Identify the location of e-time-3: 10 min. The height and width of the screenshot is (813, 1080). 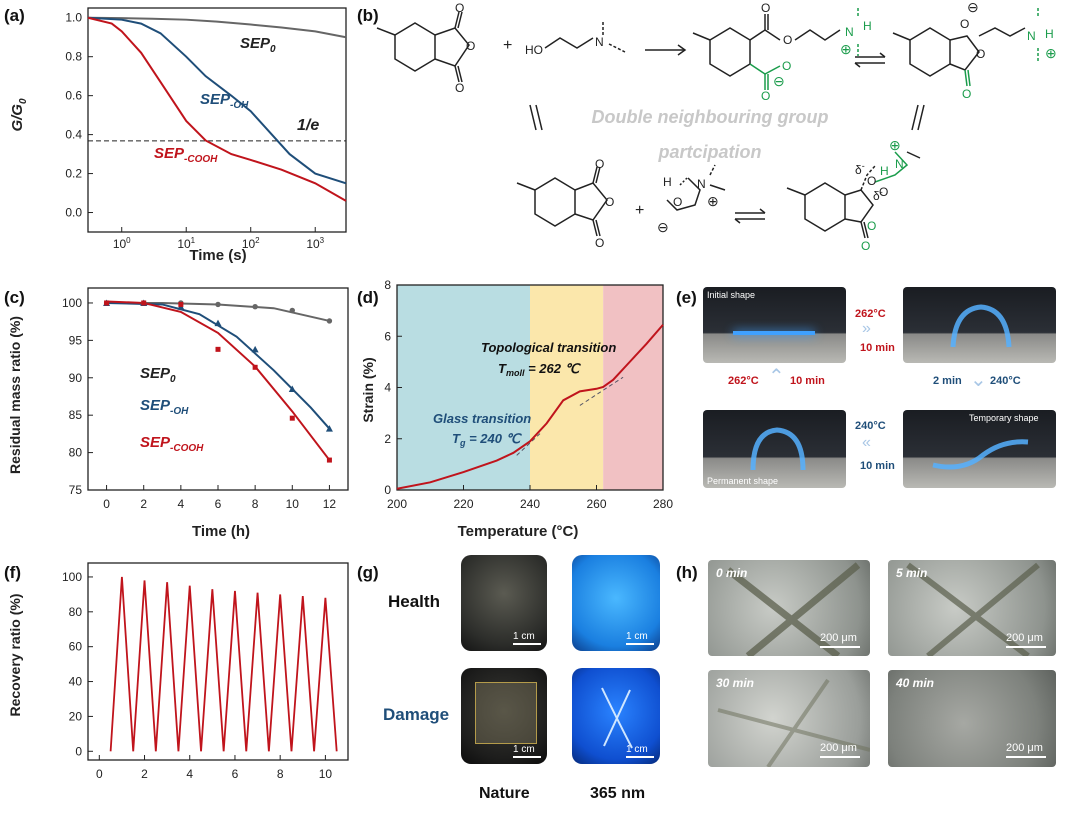
(877, 466).